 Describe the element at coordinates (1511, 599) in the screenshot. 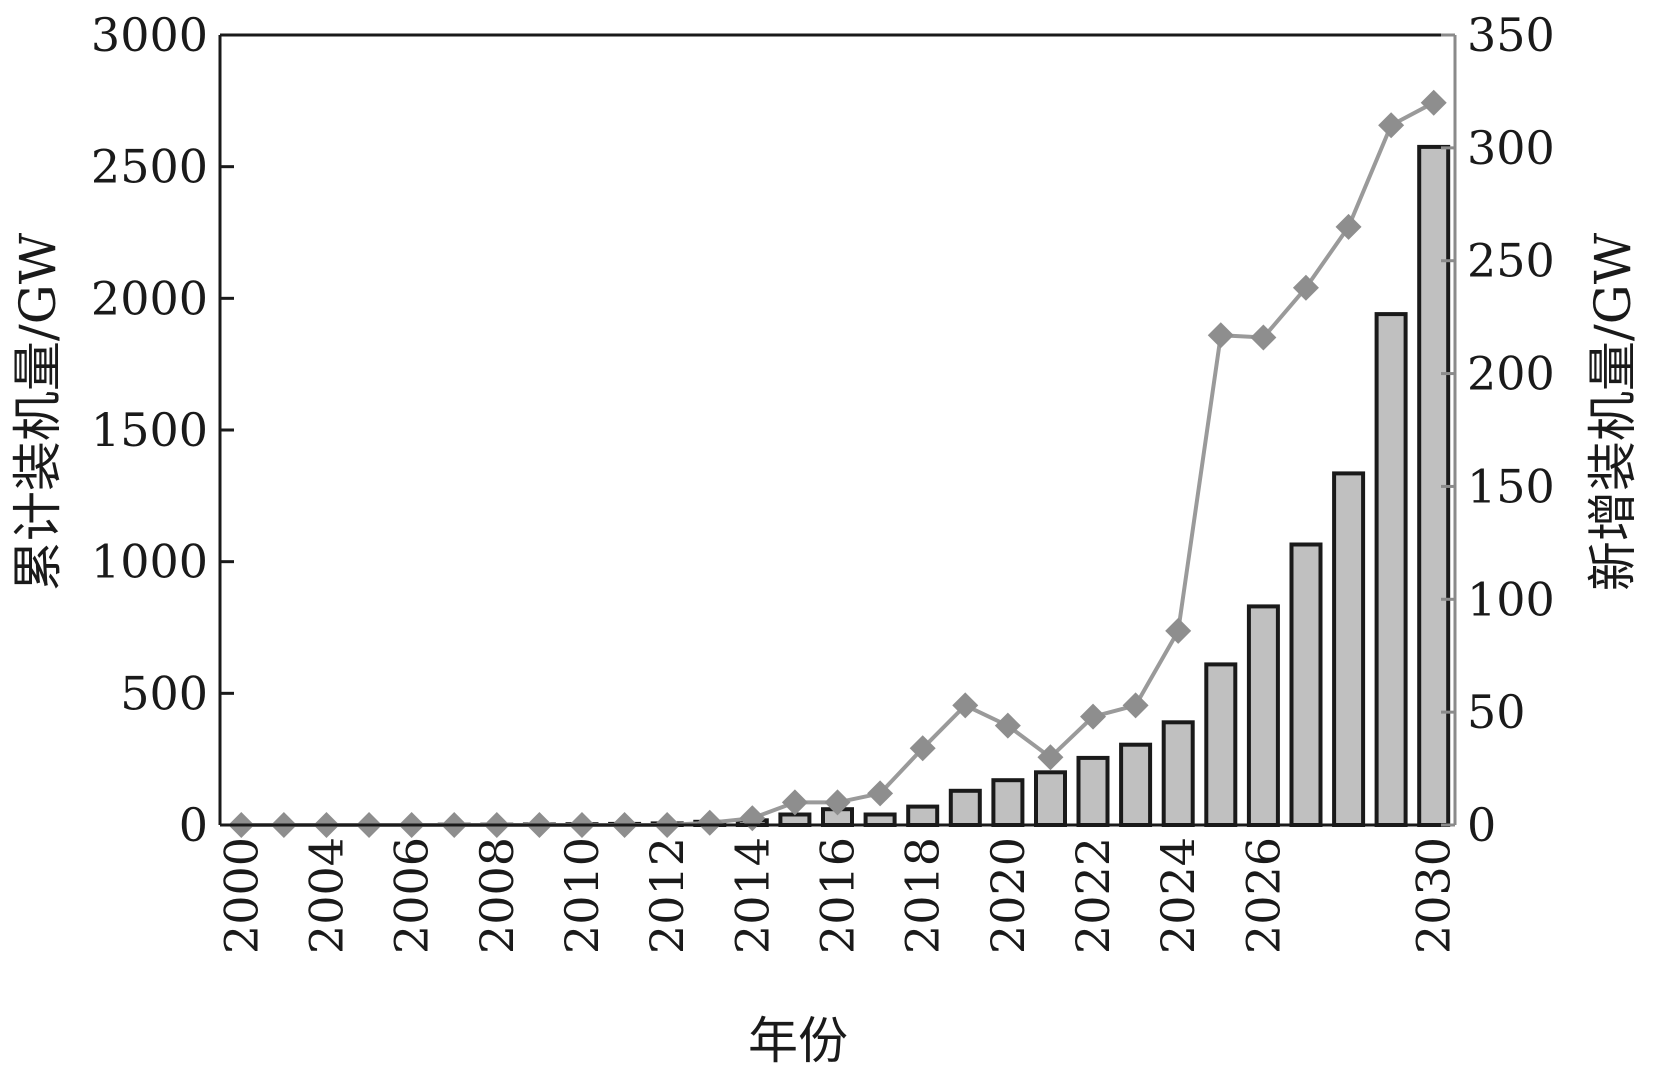

I see `right-tick-label: 100` at that location.